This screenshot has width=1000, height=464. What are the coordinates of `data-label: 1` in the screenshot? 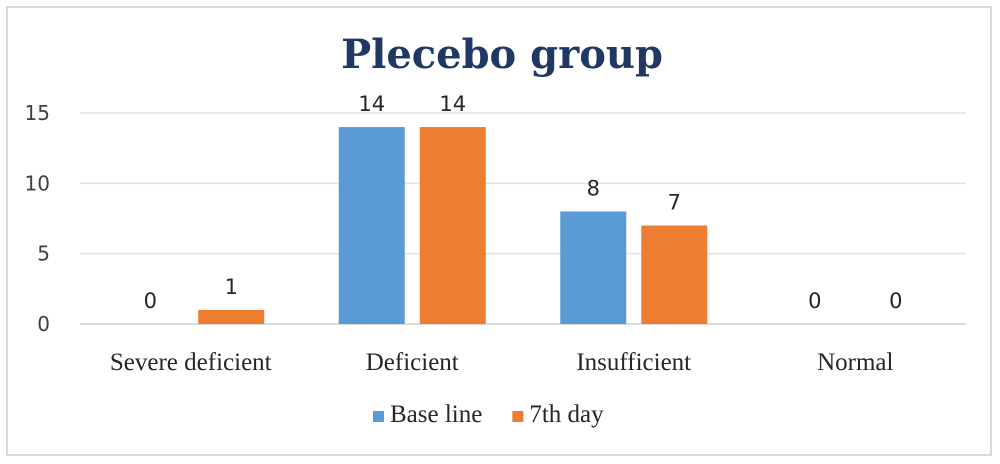 It's located at (231, 287).